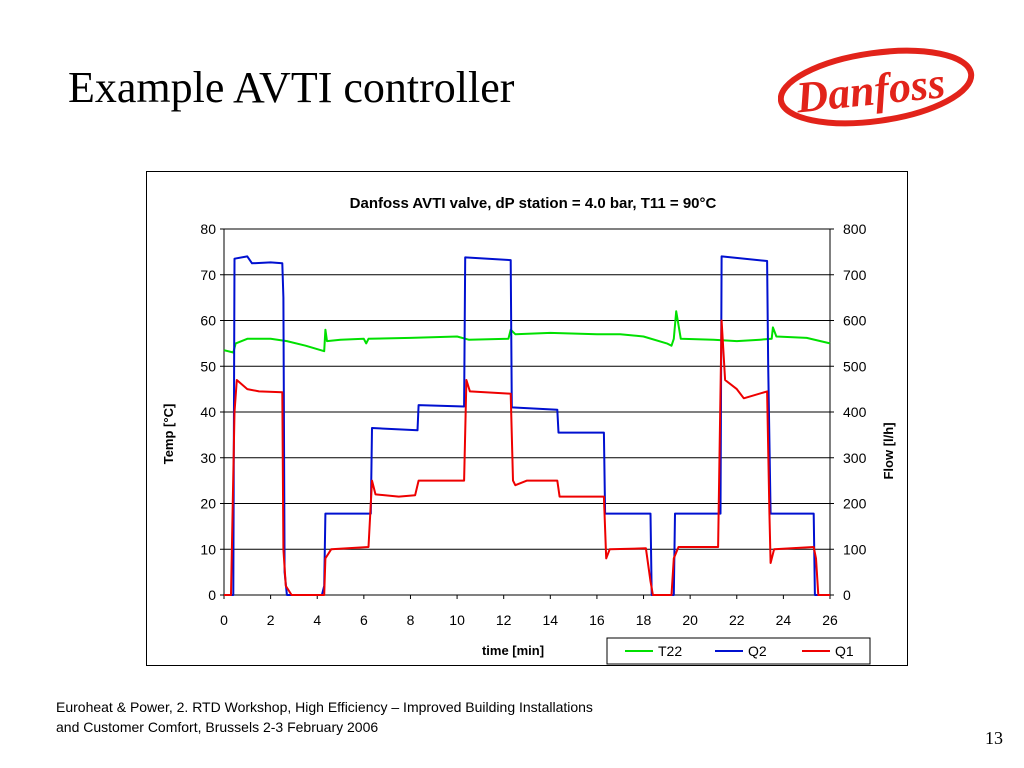 This screenshot has width=1024, height=768. I want to click on x-tick-label: 26, so click(830, 620).